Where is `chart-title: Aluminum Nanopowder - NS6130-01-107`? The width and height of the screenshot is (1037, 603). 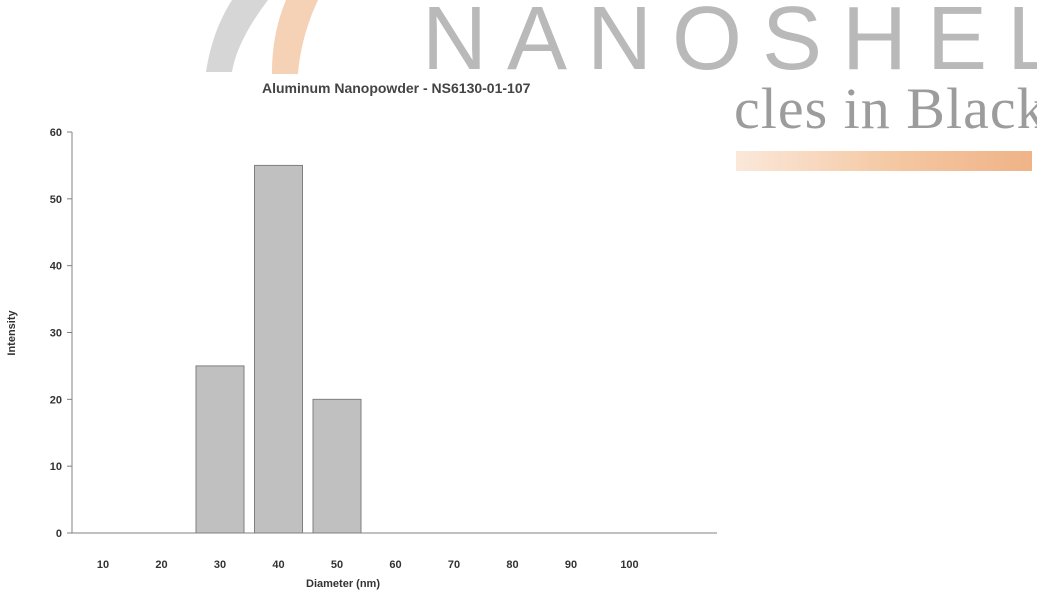
chart-title: Aluminum Nanopowder - NS6130-01-107 is located at coordinates (396, 88).